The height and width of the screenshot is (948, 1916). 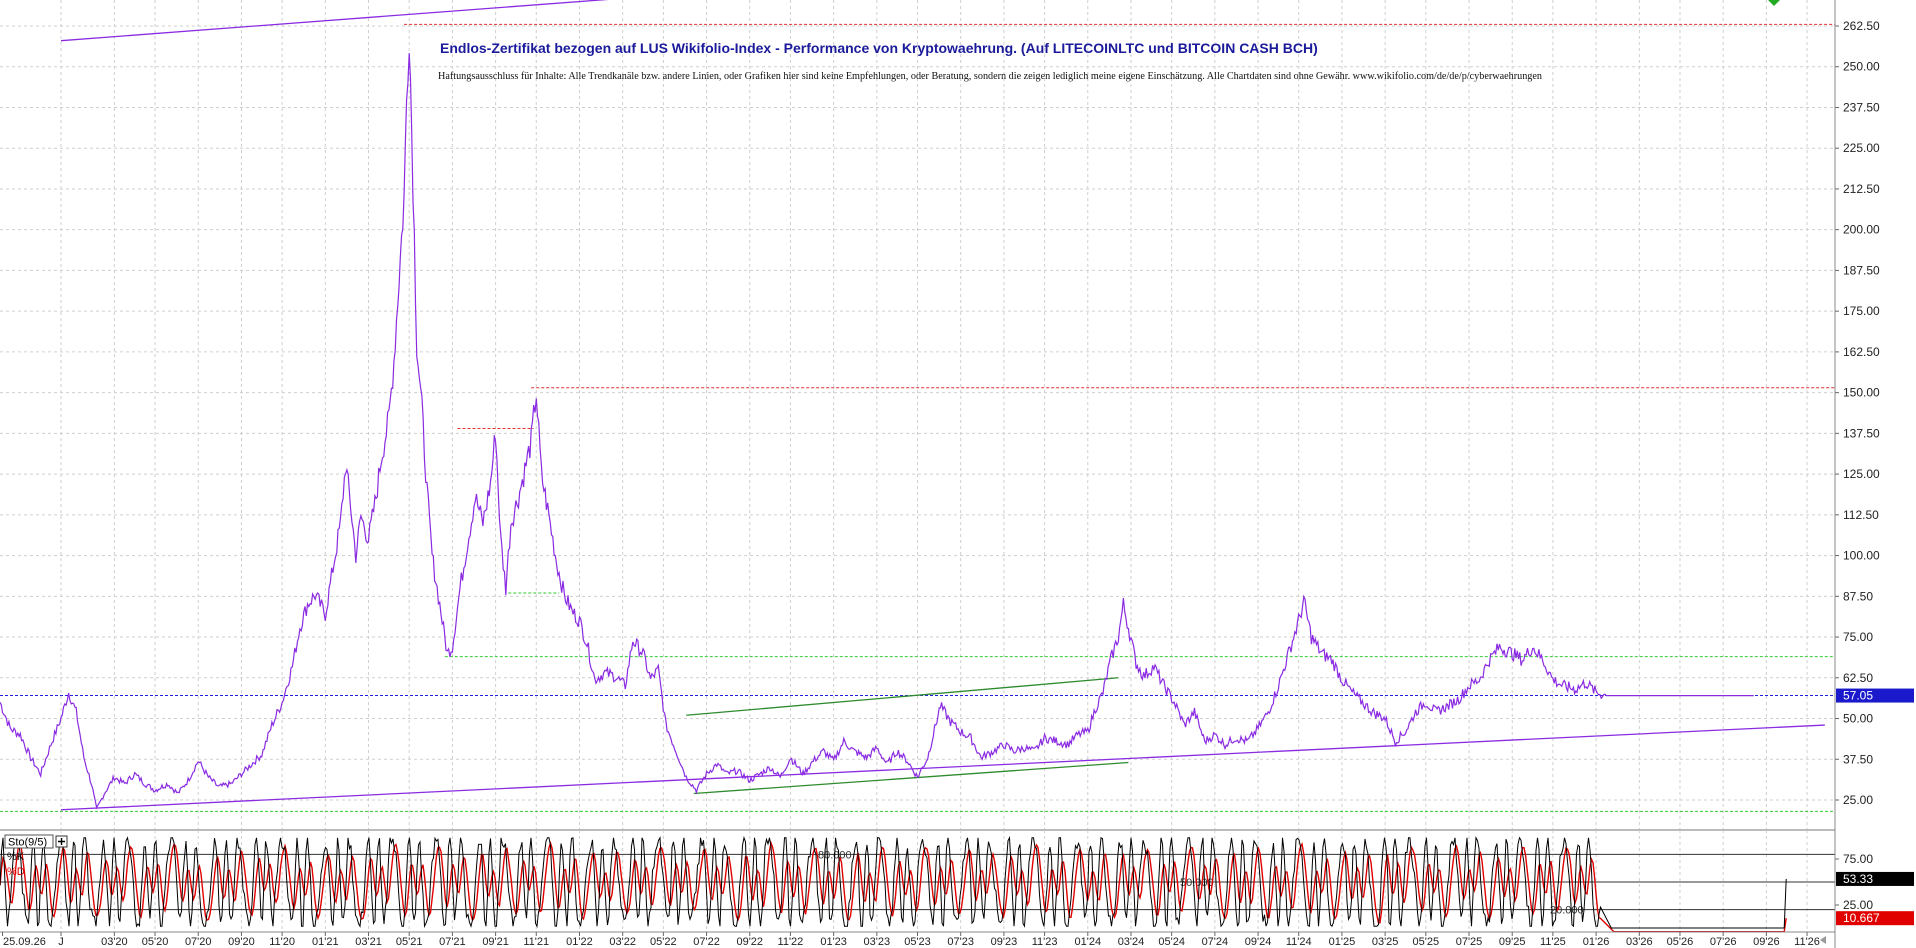 I want to click on x-tick-label: 05'26, so click(x=1680, y=942).